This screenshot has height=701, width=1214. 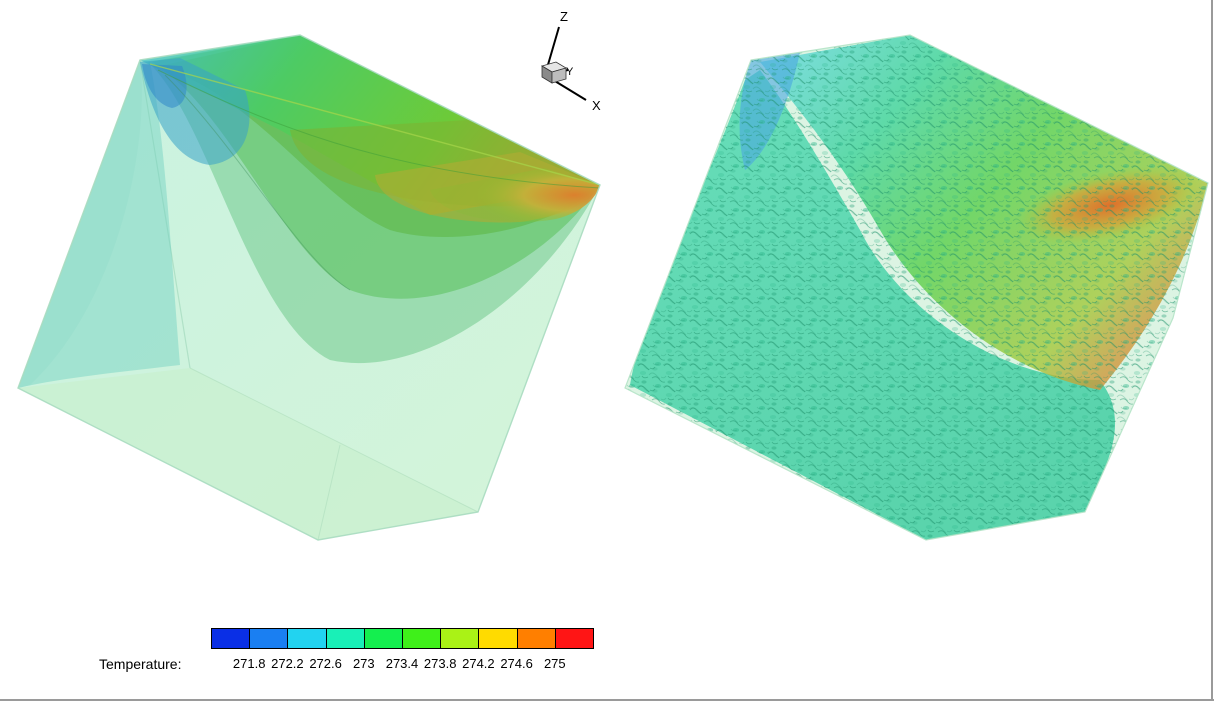 What do you see at coordinates (402, 663) in the screenshot?
I see `legend-tick-label: 273.4` at bounding box center [402, 663].